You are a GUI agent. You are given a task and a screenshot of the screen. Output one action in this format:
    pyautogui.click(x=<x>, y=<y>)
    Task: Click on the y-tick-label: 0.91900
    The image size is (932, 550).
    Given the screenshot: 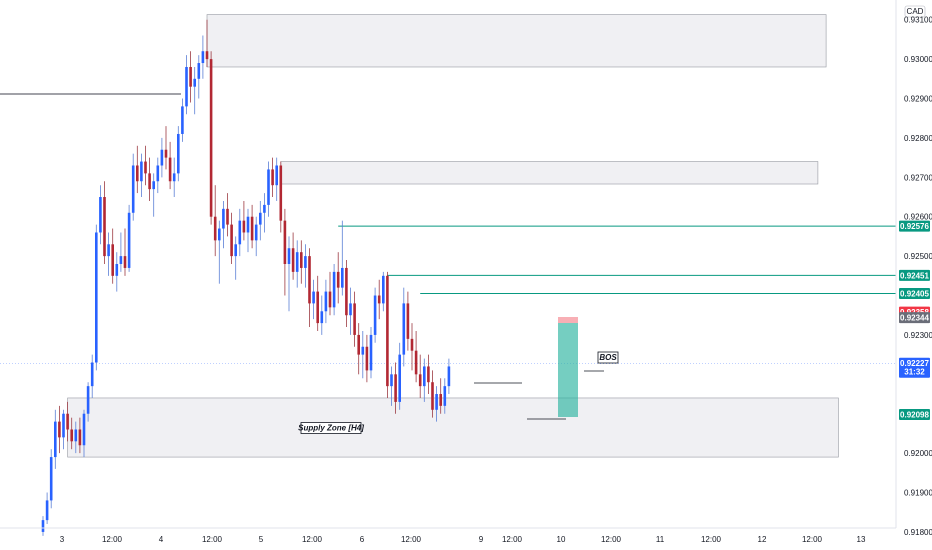 What is the action you would take?
    pyautogui.click(x=918, y=493)
    